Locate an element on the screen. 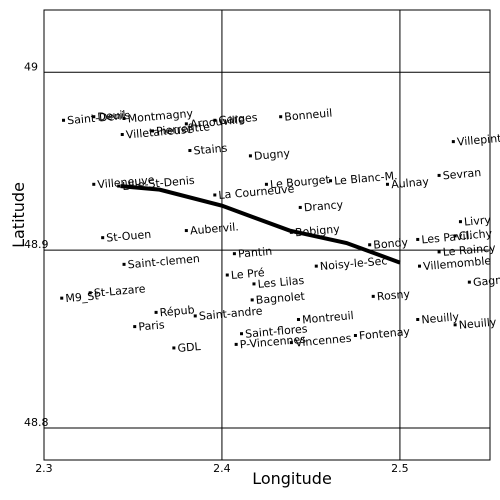  station-label: Bagnolet is located at coordinates (280, 298).